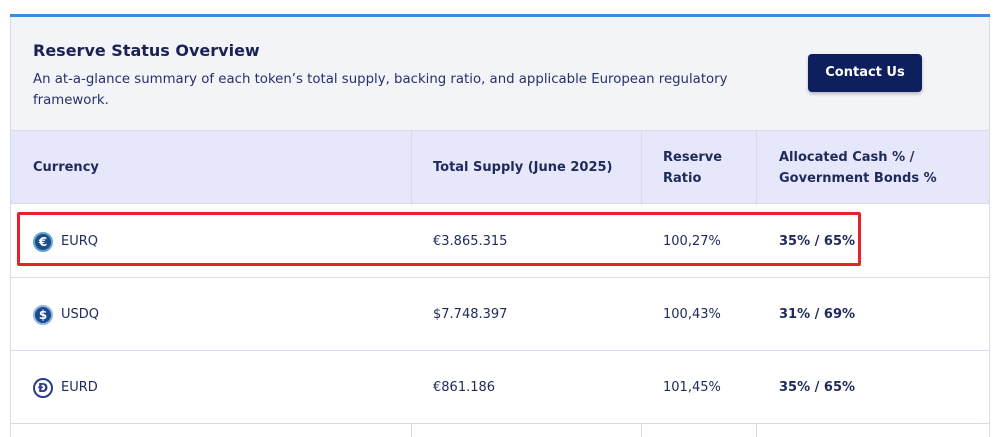 This screenshot has height=437, width=1000. I want to click on ratio-cell: 100,27%, so click(692, 241).